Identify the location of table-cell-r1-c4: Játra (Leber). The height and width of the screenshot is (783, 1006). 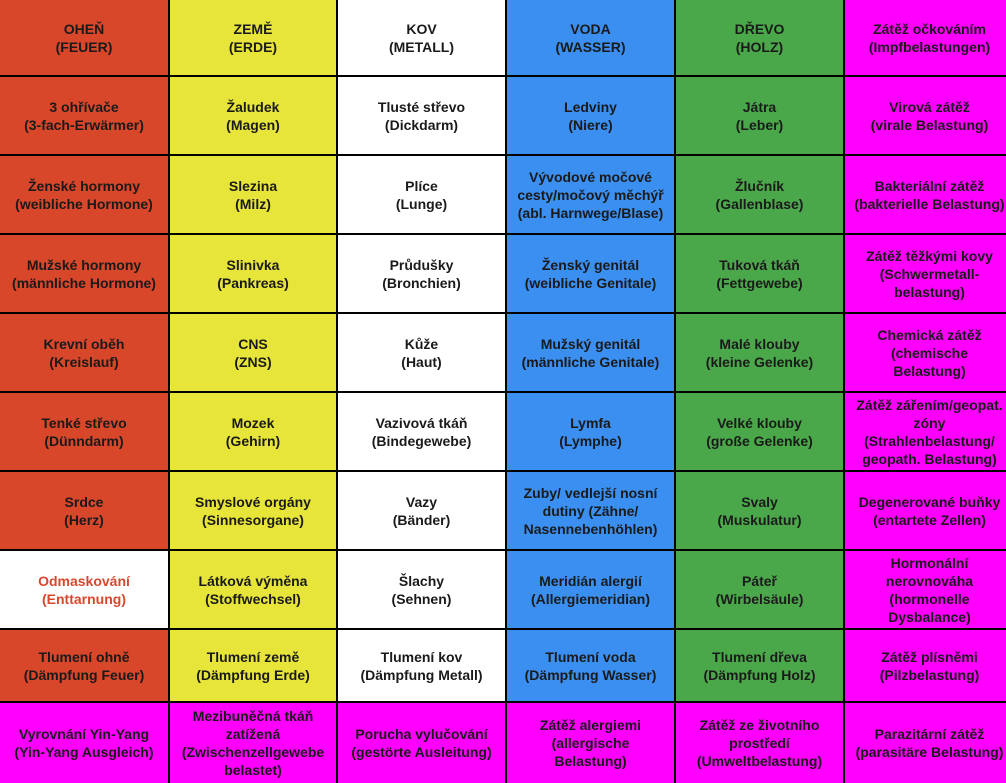
(759, 115).